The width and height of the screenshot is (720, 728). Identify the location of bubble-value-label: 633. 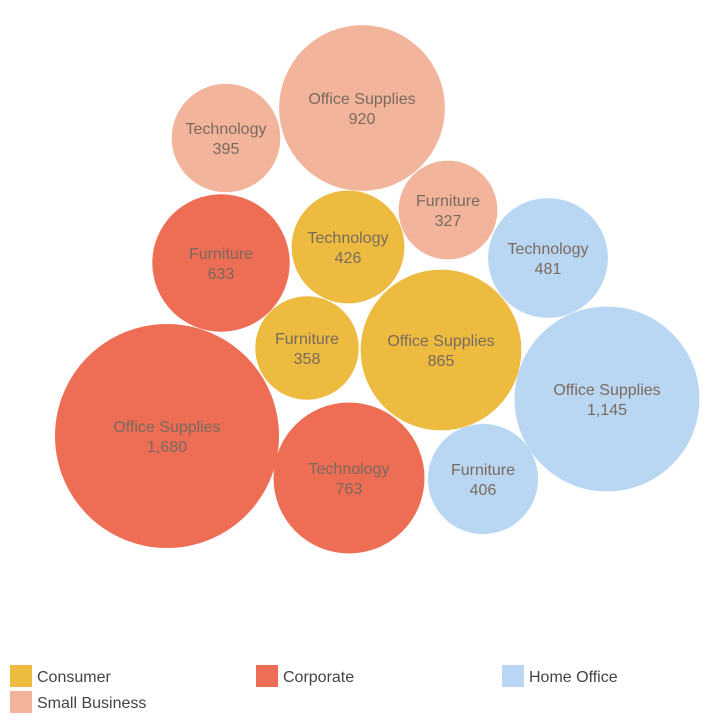
(221, 274).